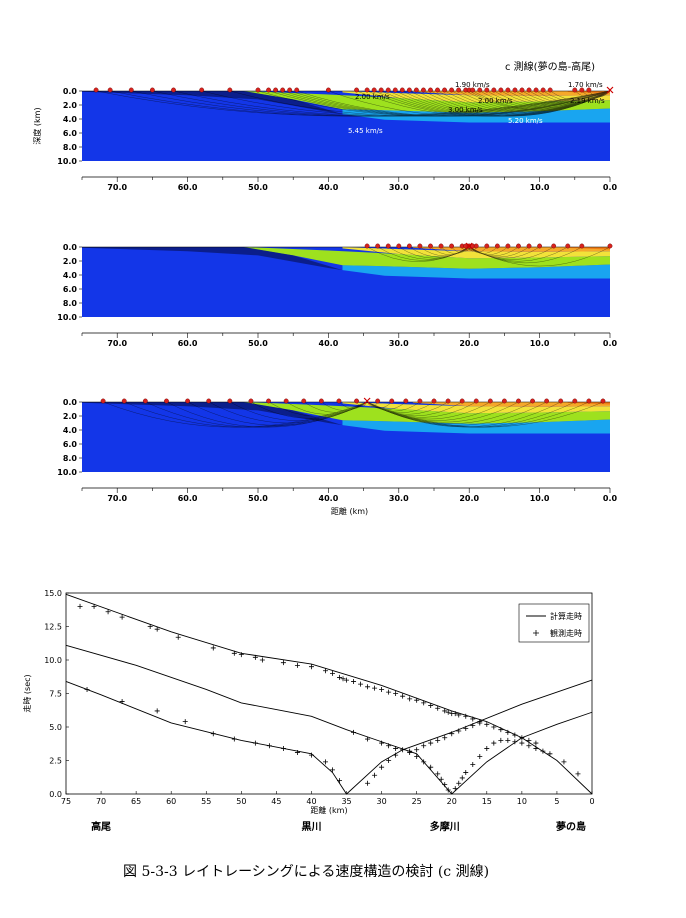 This screenshot has height=918, width=686. What do you see at coordinates (591, 801) in the screenshot?
I see `x-tick-label: 0` at bounding box center [591, 801].